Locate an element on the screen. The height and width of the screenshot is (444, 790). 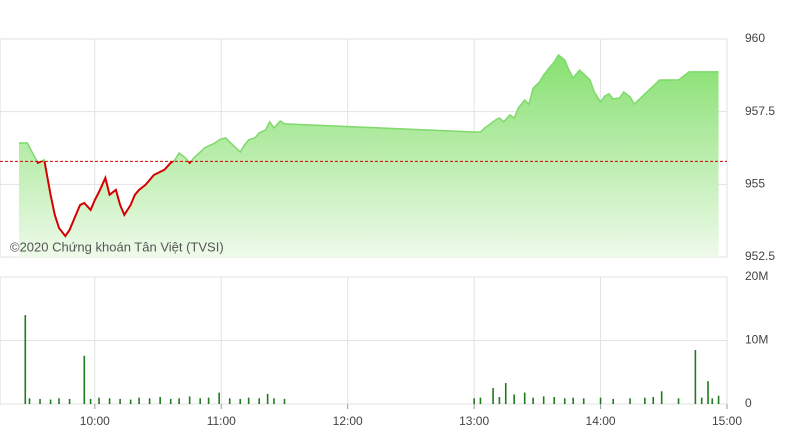
y-tick-label: 955 is located at coordinates (755, 184).